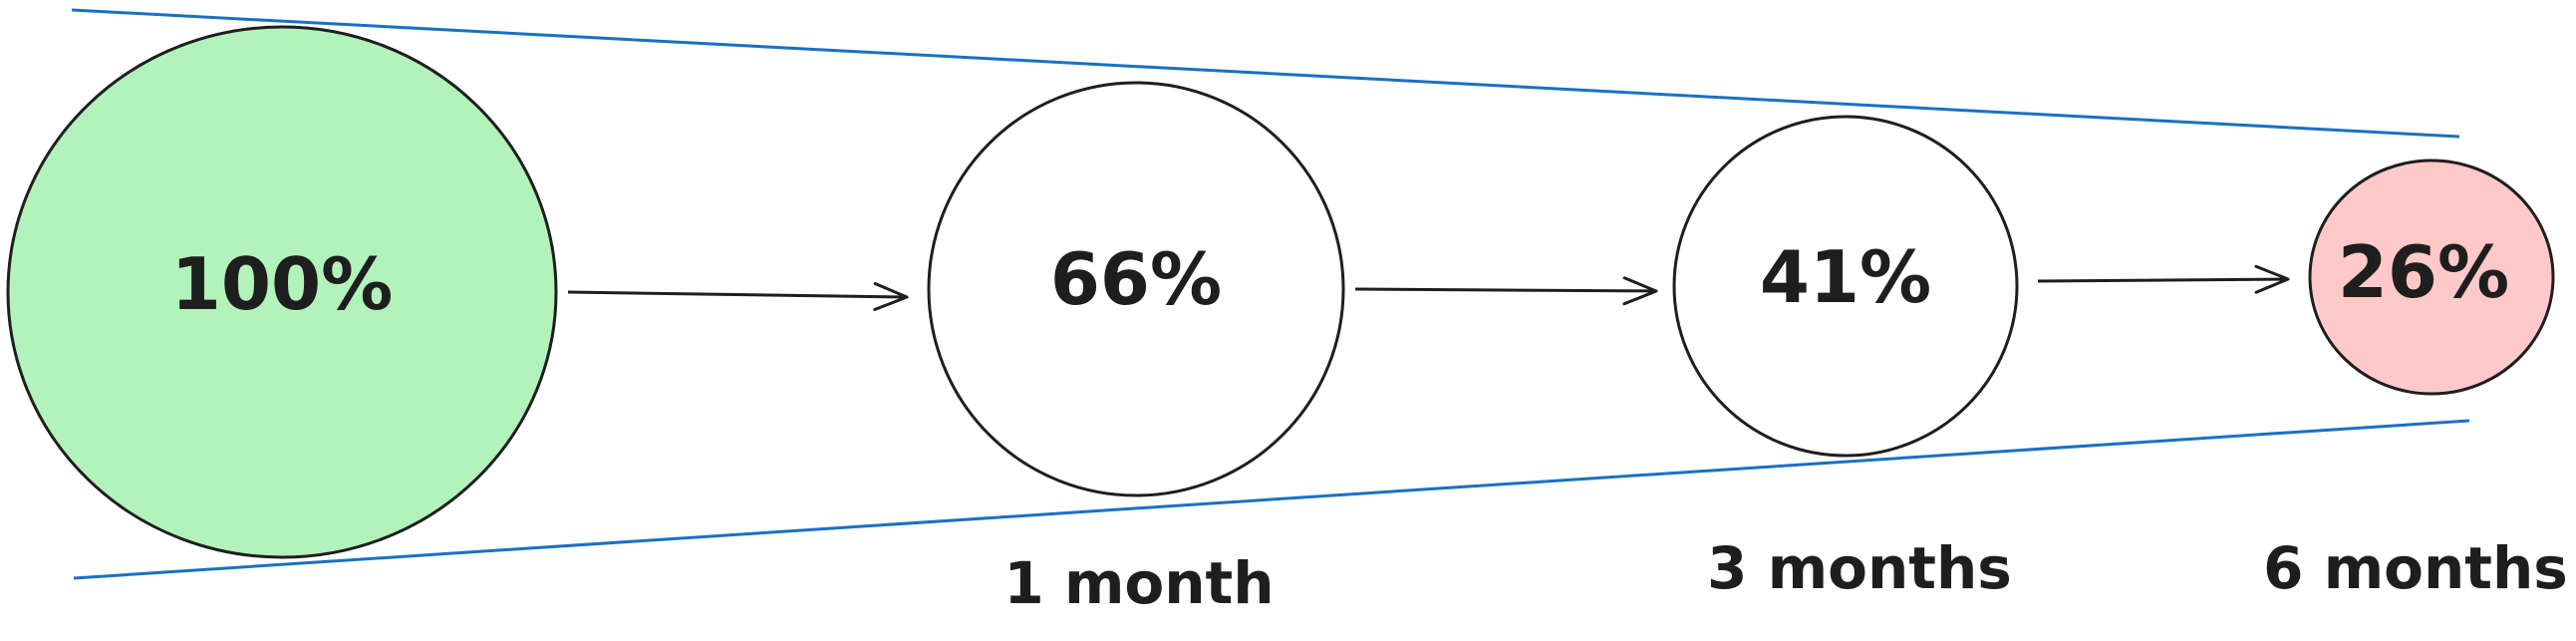  I want to click on node-value-6-months: 26%, so click(2423, 272).